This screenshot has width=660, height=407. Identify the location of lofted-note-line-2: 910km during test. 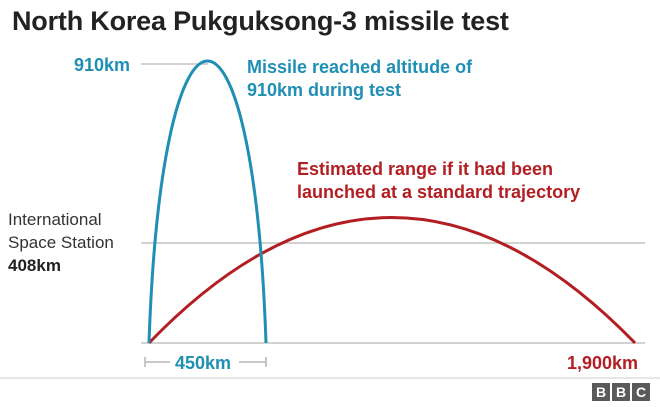
(324, 90).